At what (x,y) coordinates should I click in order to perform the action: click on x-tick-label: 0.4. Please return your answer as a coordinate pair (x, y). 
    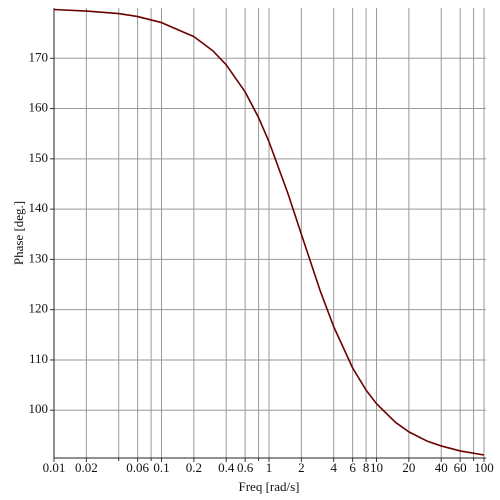
    Looking at the image, I should click on (226, 467).